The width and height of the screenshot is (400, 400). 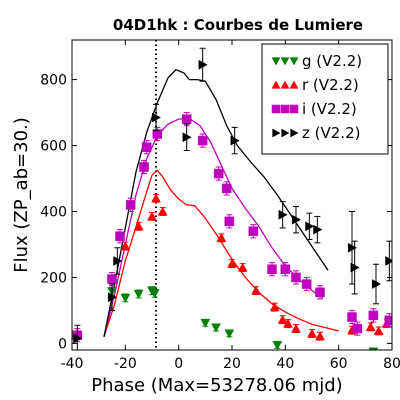 What do you see at coordinates (332, 61) in the screenshot?
I see `legend-label: g (V2.2)` at bounding box center [332, 61].